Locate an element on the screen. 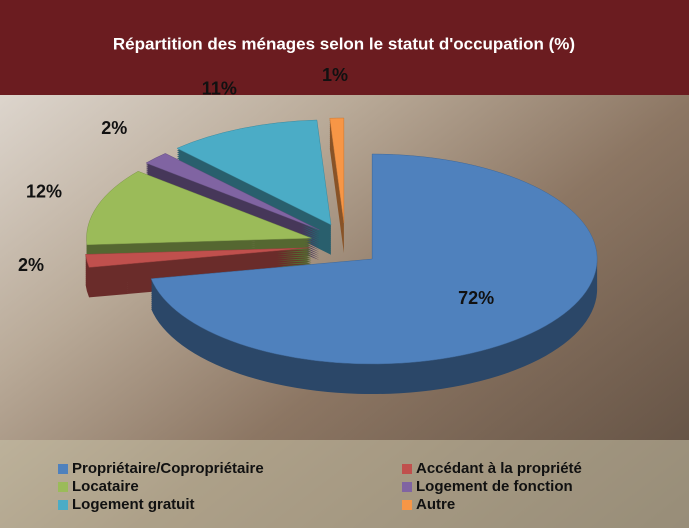  data-label: 11% is located at coordinates (219, 89).